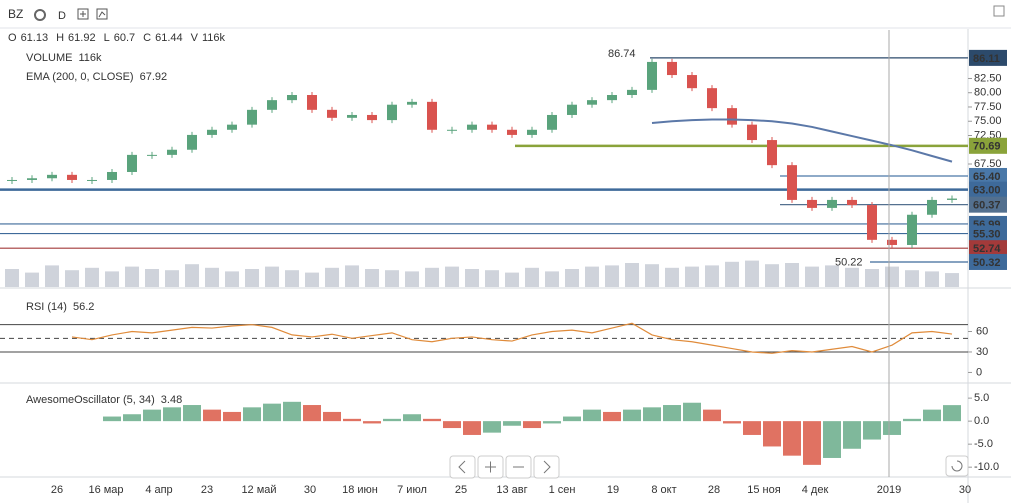 The height and width of the screenshot is (503, 1011). What do you see at coordinates (116, 38) in the screenshot?
I see `ohlcv-readout: O 61.13 H 61.92 L 60.7 C 61.44 V 116k` at bounding box center [116, 38].